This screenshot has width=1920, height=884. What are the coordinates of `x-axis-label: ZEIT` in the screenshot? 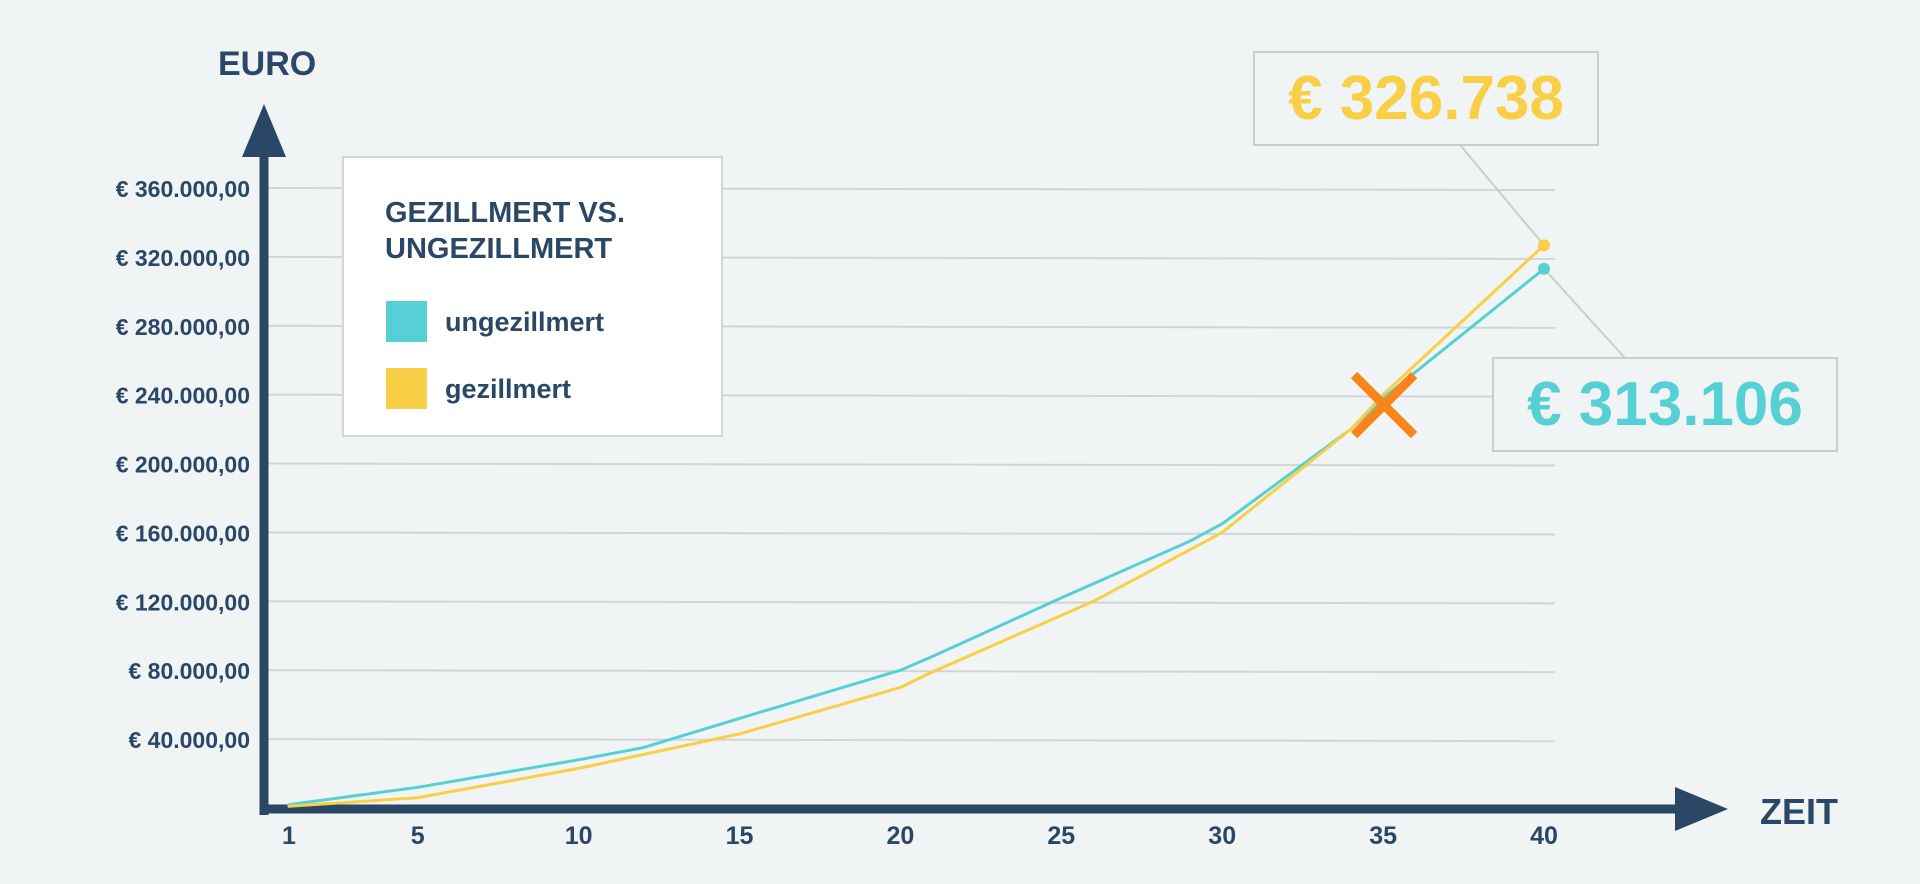 It's located at (1799, 811).